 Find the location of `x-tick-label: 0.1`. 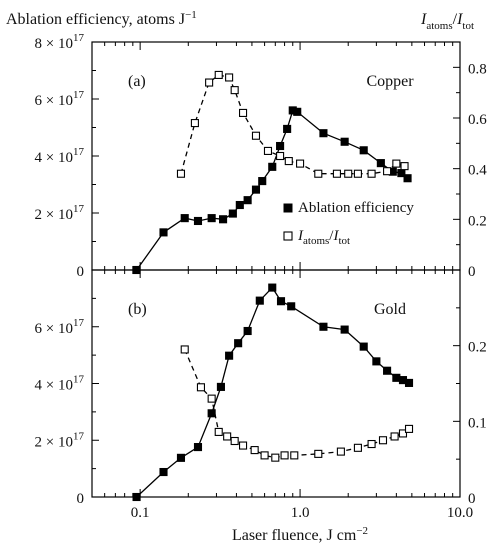

x-tick-label: 0.1 is located at coordinates (140, 513).